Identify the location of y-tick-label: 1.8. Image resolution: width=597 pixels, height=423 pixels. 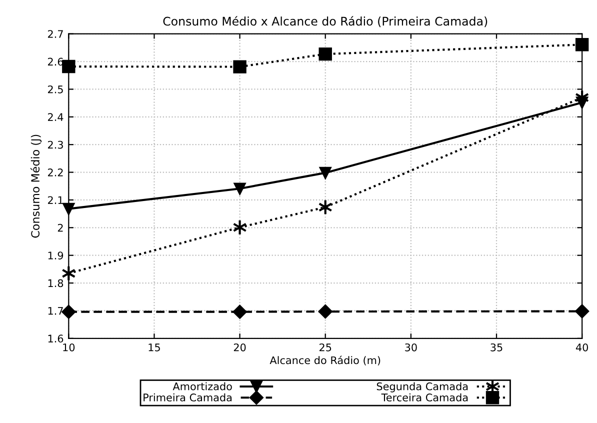
(56, 283).